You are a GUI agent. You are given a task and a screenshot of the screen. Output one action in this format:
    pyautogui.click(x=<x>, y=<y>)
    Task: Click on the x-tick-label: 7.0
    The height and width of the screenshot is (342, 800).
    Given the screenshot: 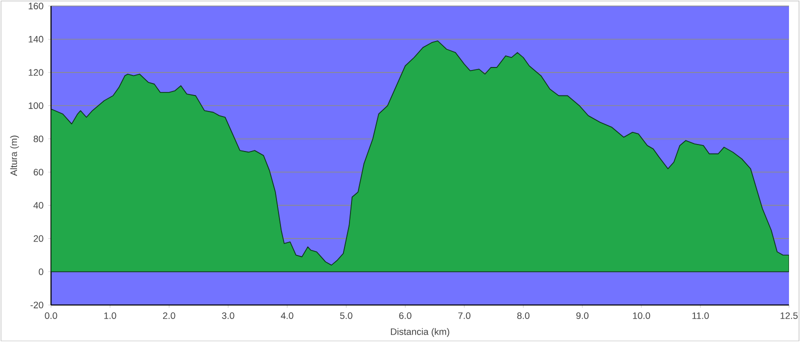 What is the action you would take?
    pyautogui.click(x=464, y=315)
    